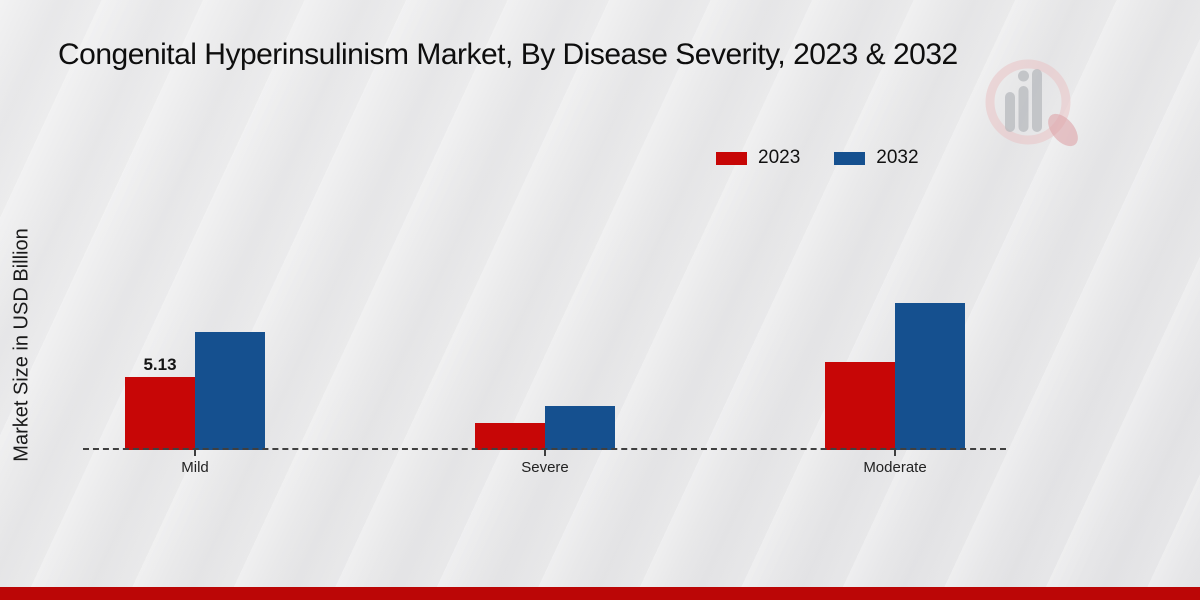 Image resolution: width=1200 pixels, height=600 pixels. What do you see at coordinates (21, 345) in the screenshot?
I see `y-axis-label: Market Size in USD Billion` at bounding box center [21, 345].